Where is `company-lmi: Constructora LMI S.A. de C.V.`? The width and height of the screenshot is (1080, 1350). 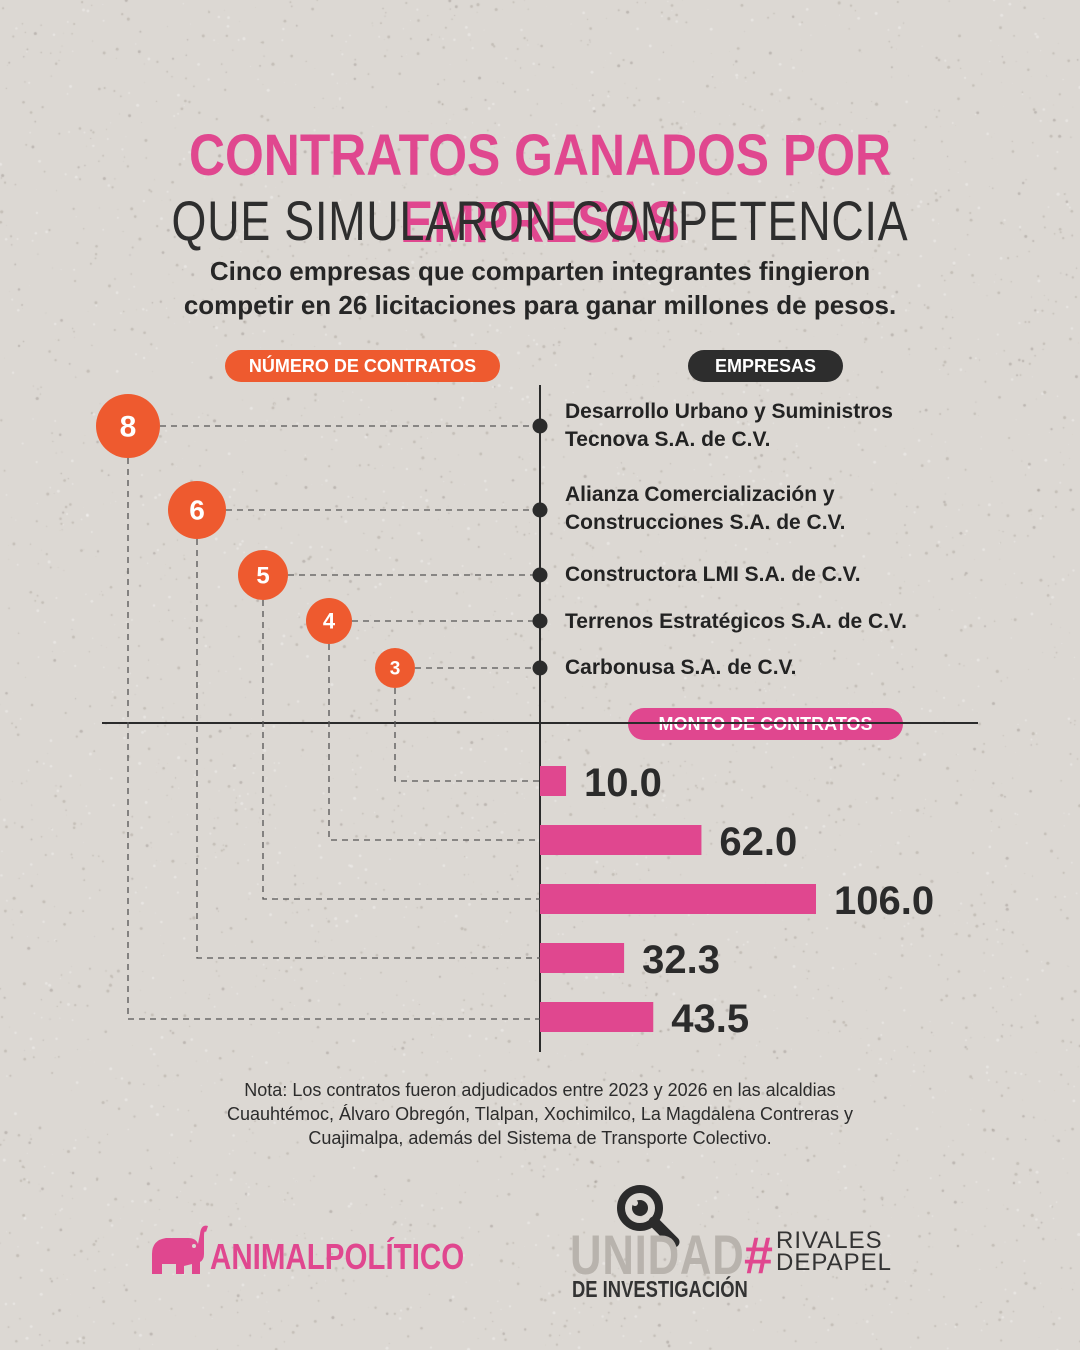 company-lmi: Constructora LMI S.A. de C.V. is located at coordinates (713, 574).